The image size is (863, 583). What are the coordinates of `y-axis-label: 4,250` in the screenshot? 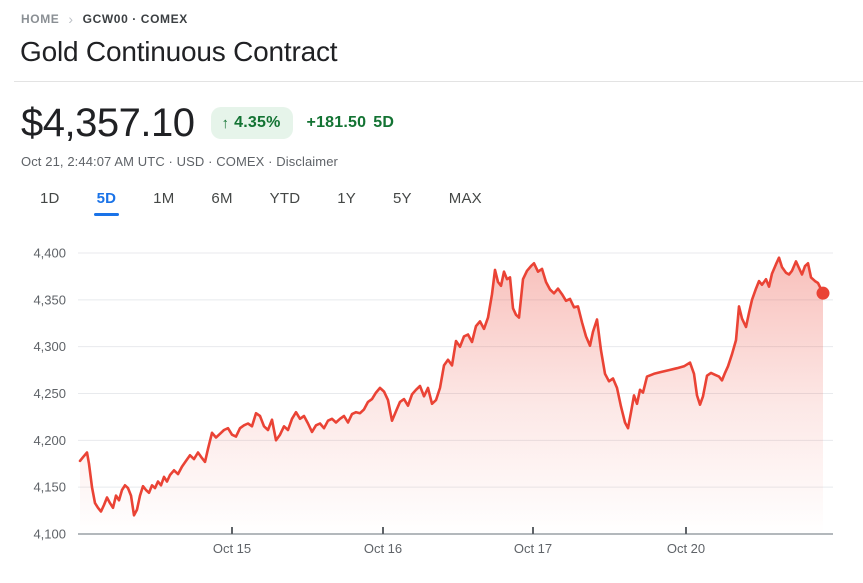 It's located at (49, 393).